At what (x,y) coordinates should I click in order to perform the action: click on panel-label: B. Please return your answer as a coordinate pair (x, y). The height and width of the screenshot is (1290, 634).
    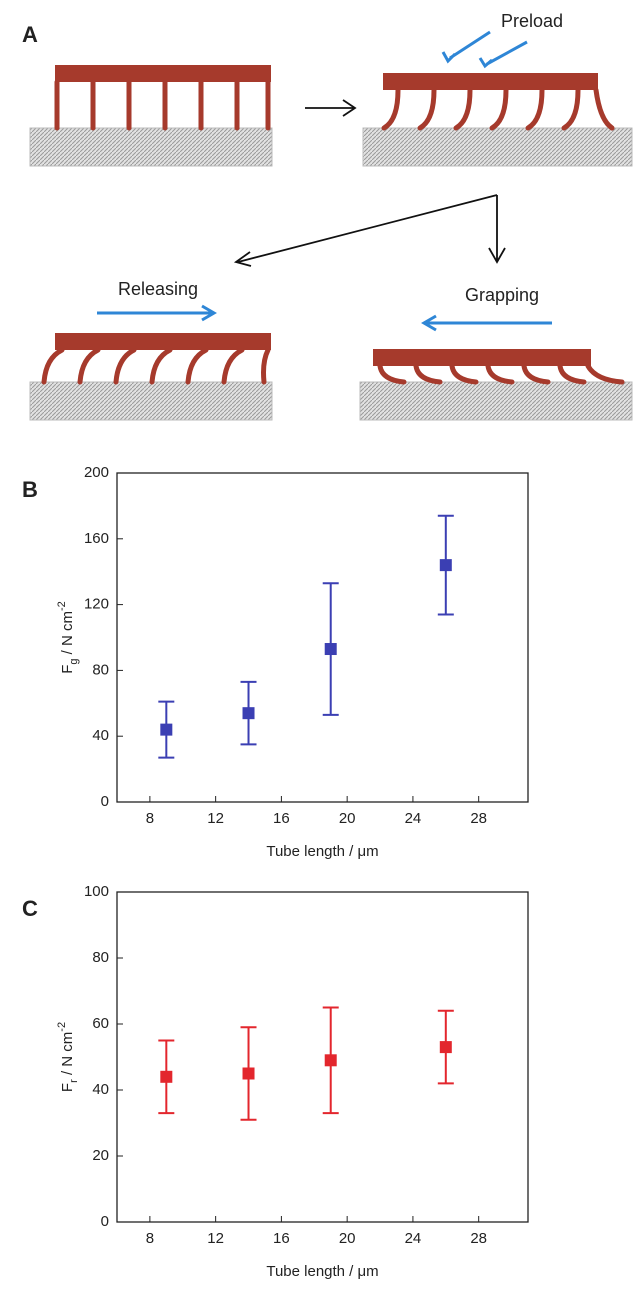
    Looking at the image, I should click on (30, 489).